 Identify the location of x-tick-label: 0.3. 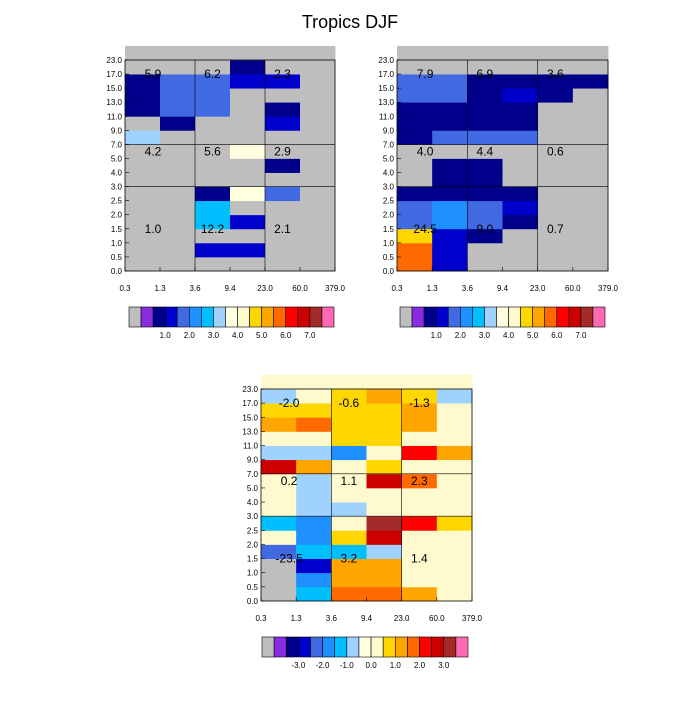
(125, 288).